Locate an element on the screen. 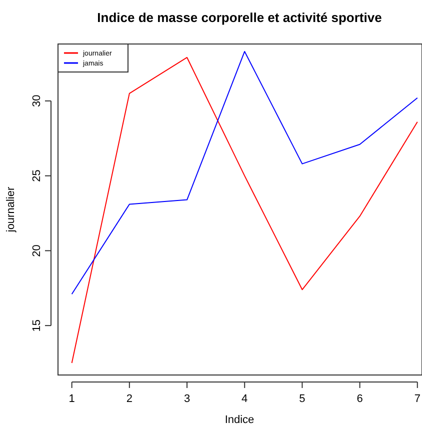 This screenshot has width=422, height=427. y-tick-label: 15 is located at coordinates (37, 325).